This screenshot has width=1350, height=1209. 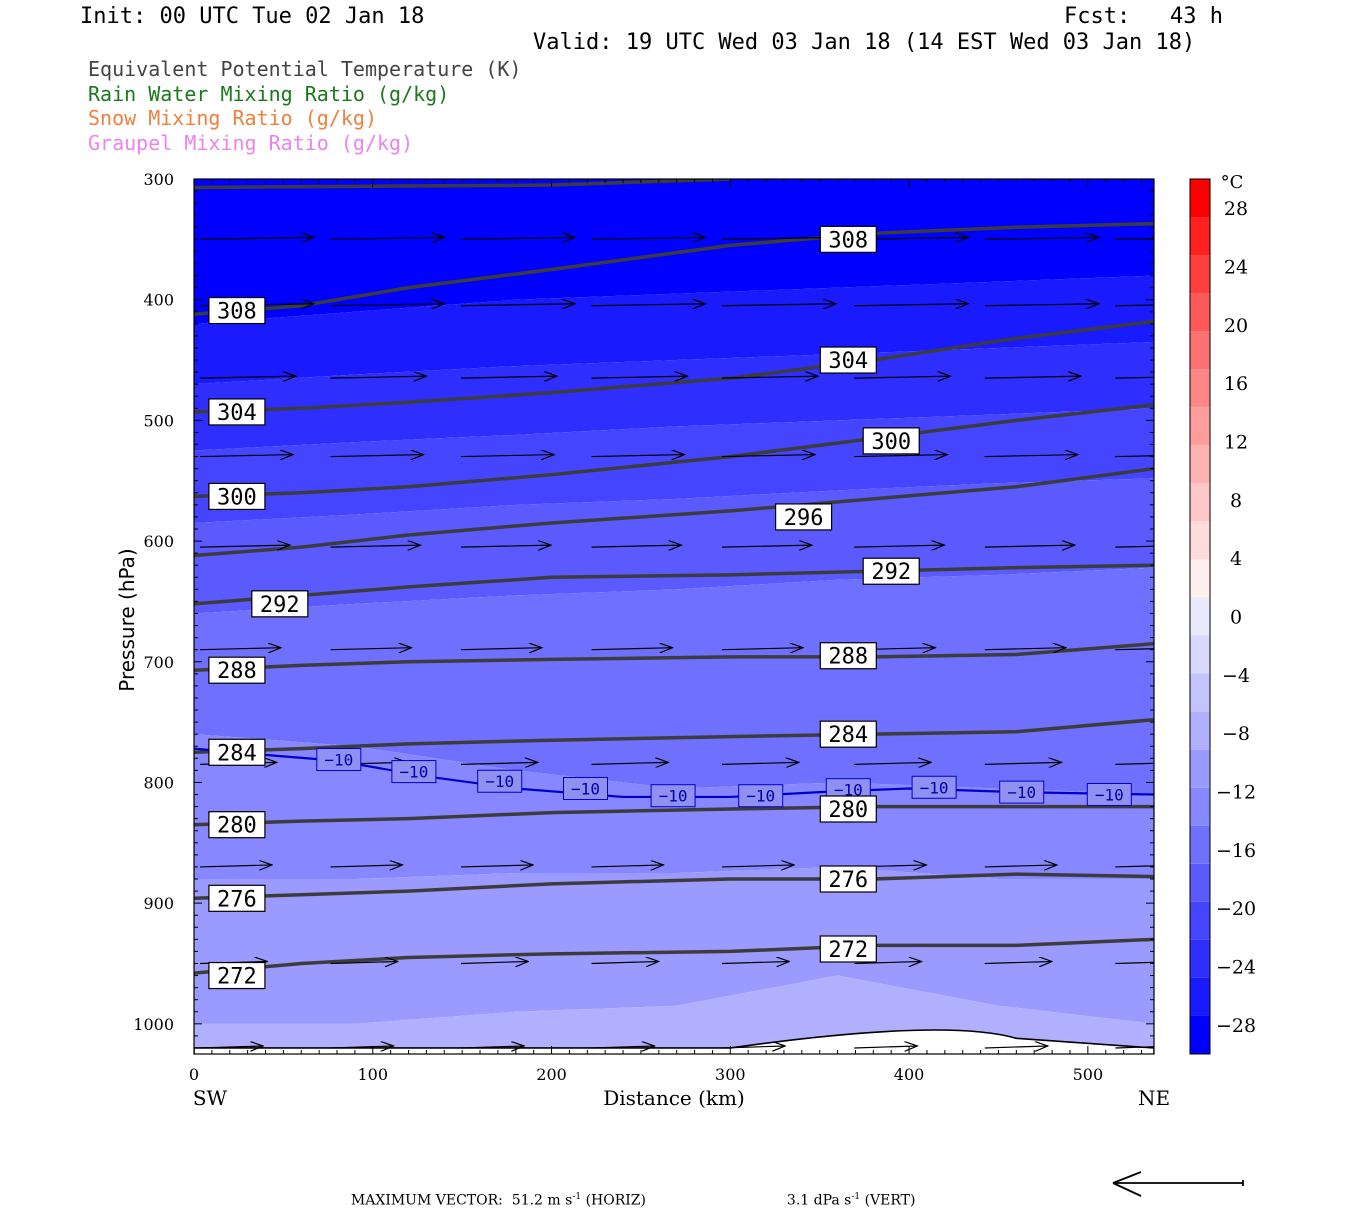 I want to click on colorbar-tick-label: 20, so click(x=1236, y=326).